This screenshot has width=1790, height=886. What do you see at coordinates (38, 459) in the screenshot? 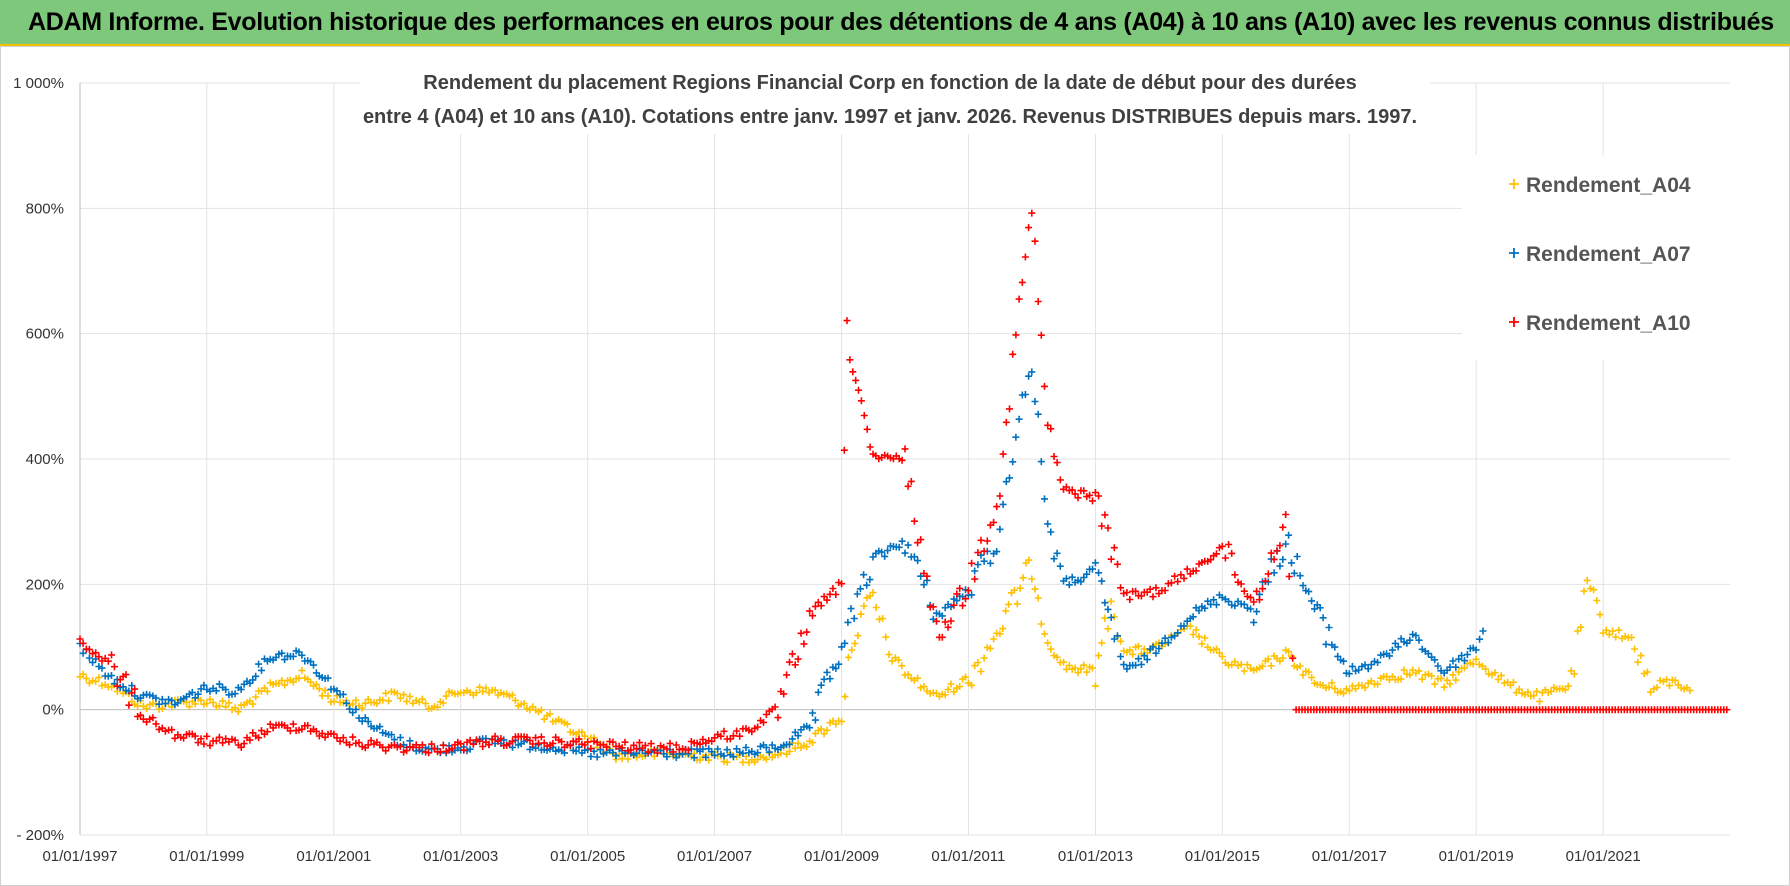
I see `y-axis: - 200% 0% 200% 400% 600% 800% 1 000%` at bounding box center [38, 459].